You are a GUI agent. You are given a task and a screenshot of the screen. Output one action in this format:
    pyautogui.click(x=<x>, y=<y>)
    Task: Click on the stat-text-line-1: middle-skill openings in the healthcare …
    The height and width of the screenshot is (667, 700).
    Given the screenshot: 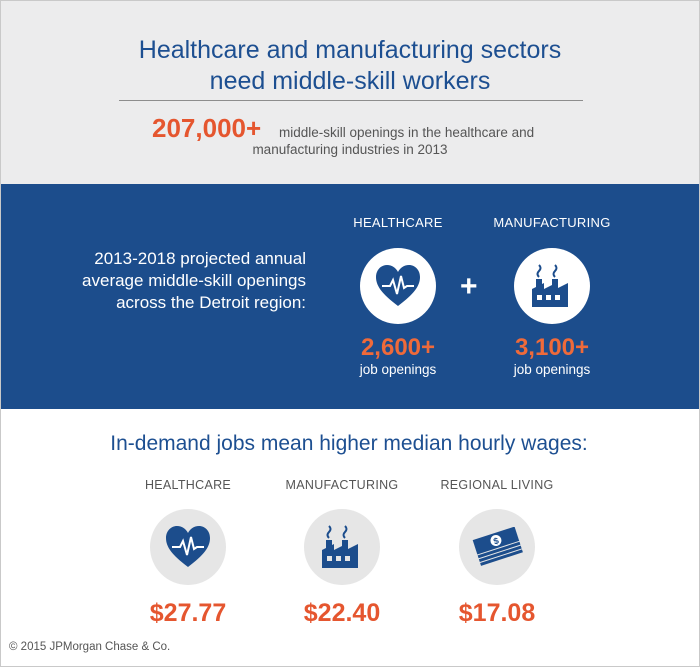 What is the action you would take?
    pyautogui.click(x=407, y=132)
    